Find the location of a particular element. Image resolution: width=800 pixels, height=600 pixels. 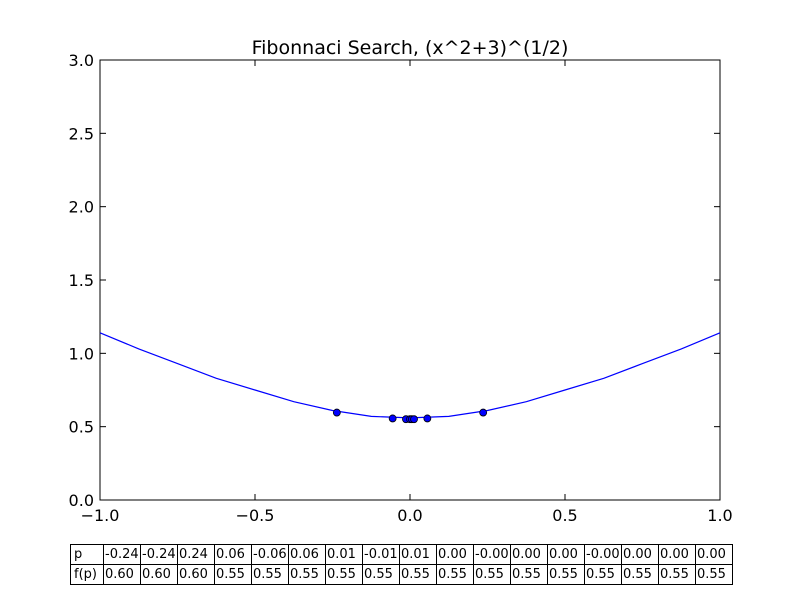

x-tick-label: −1.0 is located at coordinates (100, 515).